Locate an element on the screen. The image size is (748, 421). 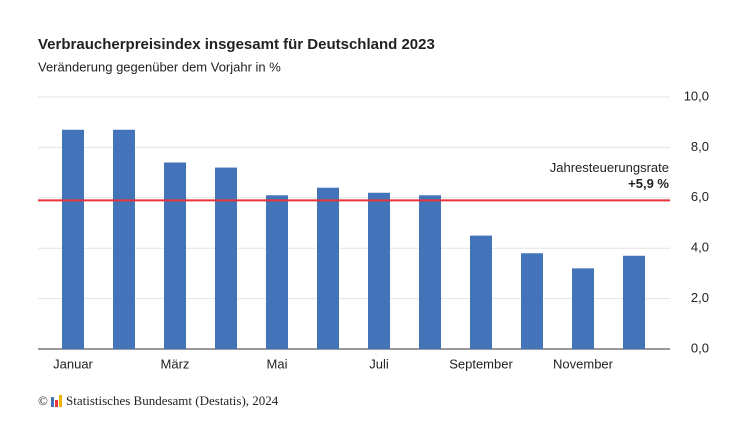
x-tick-label: November is located at coordinates (583, 363).